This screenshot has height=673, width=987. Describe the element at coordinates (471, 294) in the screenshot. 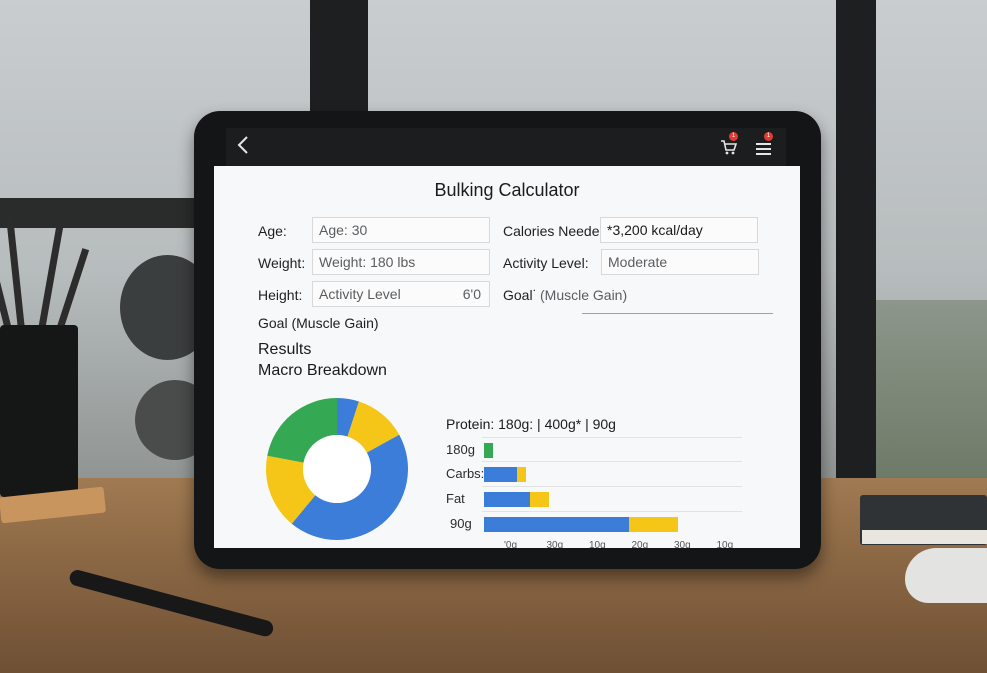

I see `height-value: 6'0` at that location.